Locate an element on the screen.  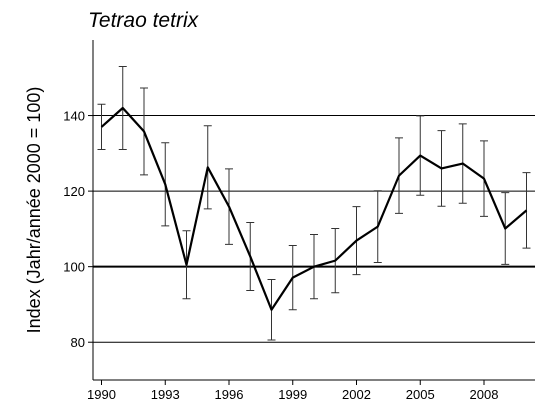
y-tick-label: 140 is located at coordinates (74, 116).